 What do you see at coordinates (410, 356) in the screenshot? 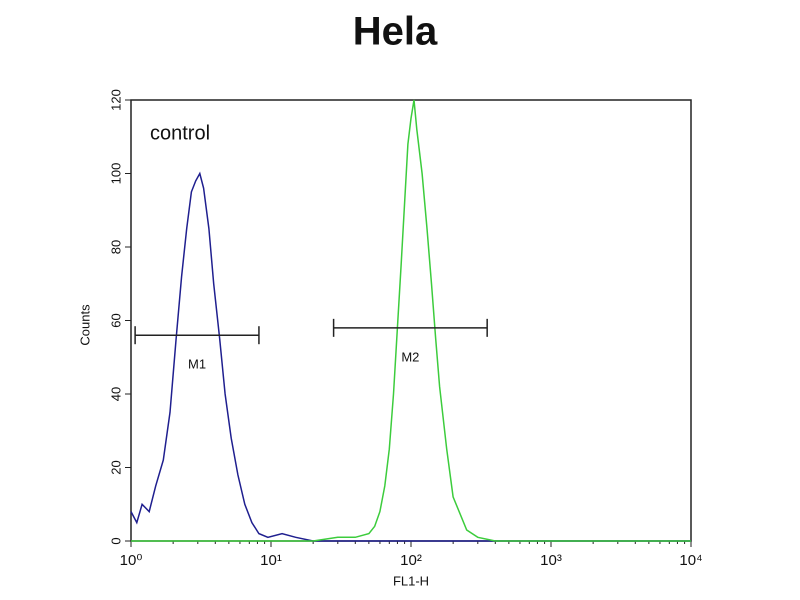
I see `marker-label: M2` at bounding box center [410, 356].